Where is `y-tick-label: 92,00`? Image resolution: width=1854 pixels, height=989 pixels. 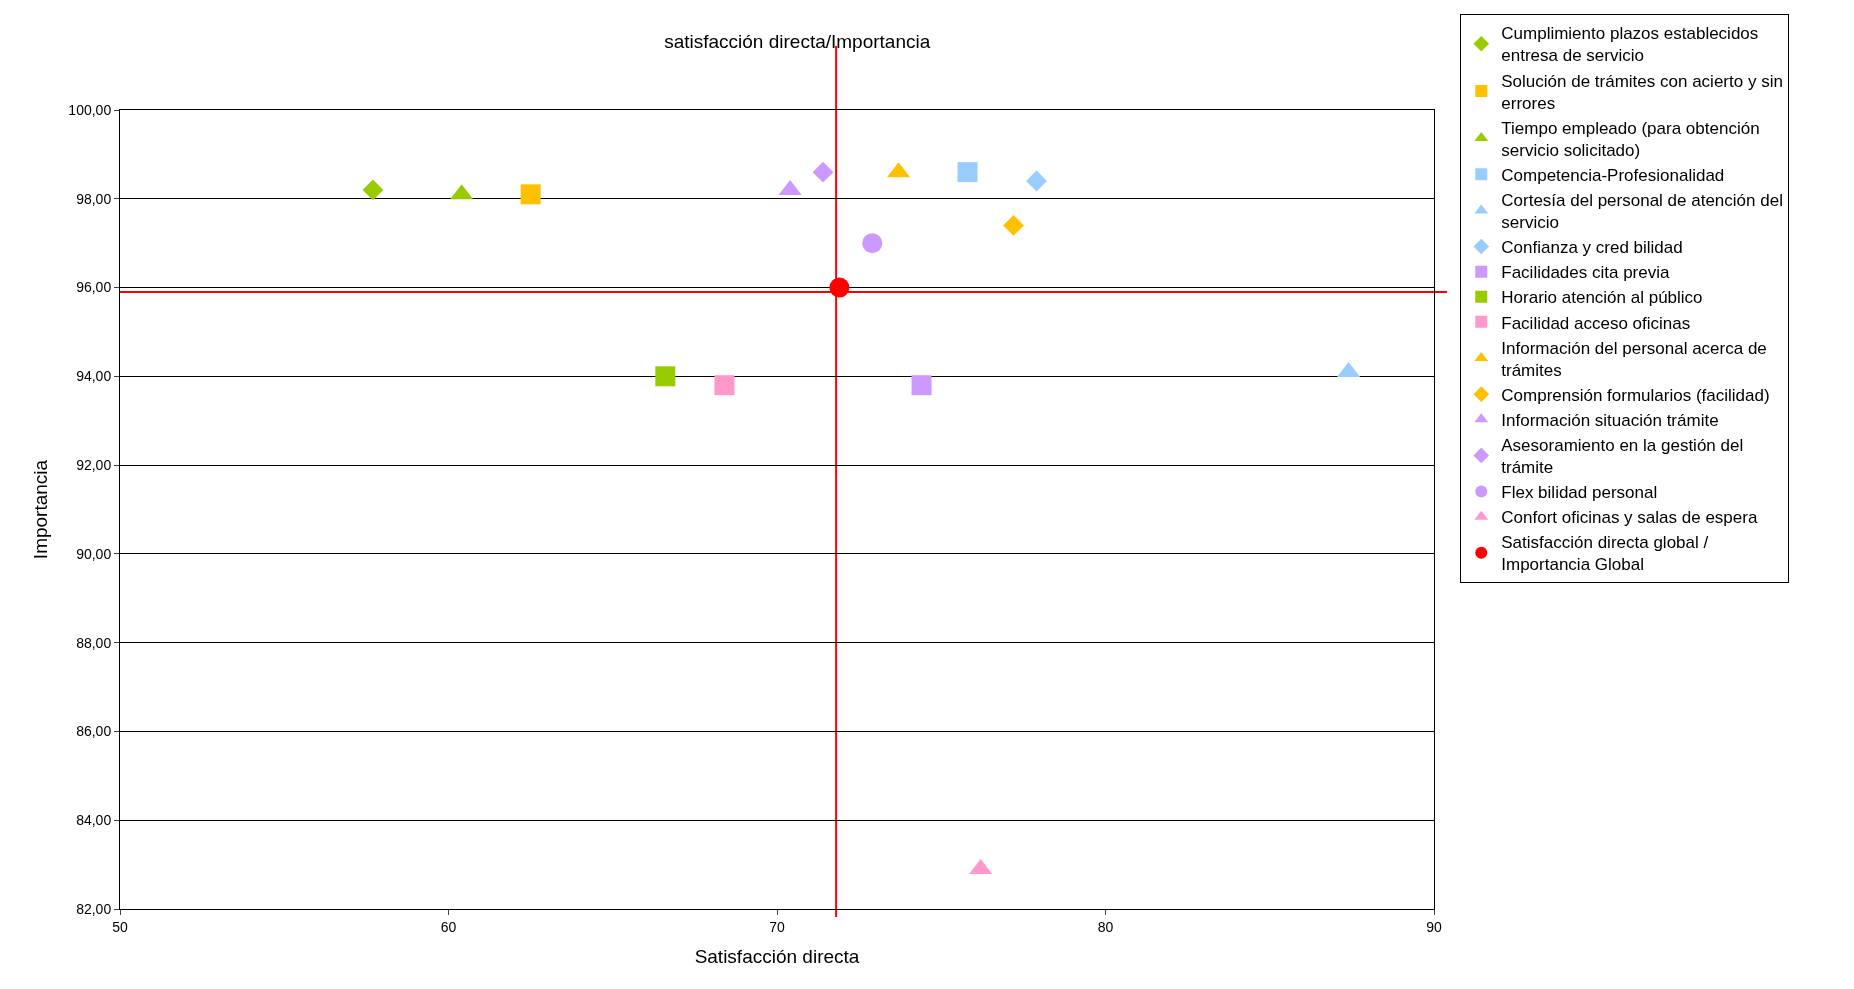 y-tick-label: 92,00 is located at coordinates (94, 465).